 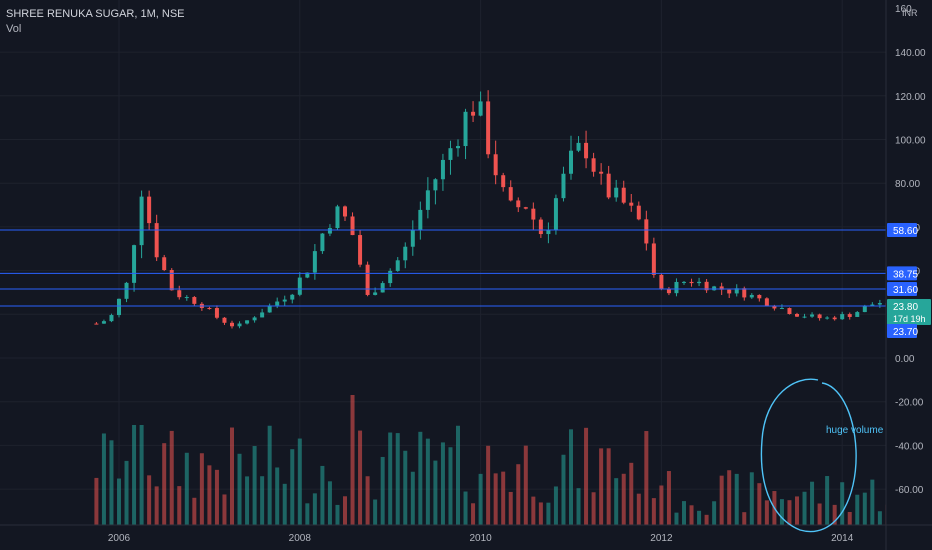 I want to click on x-tick-label: 2008, so click(x=300, y=538).